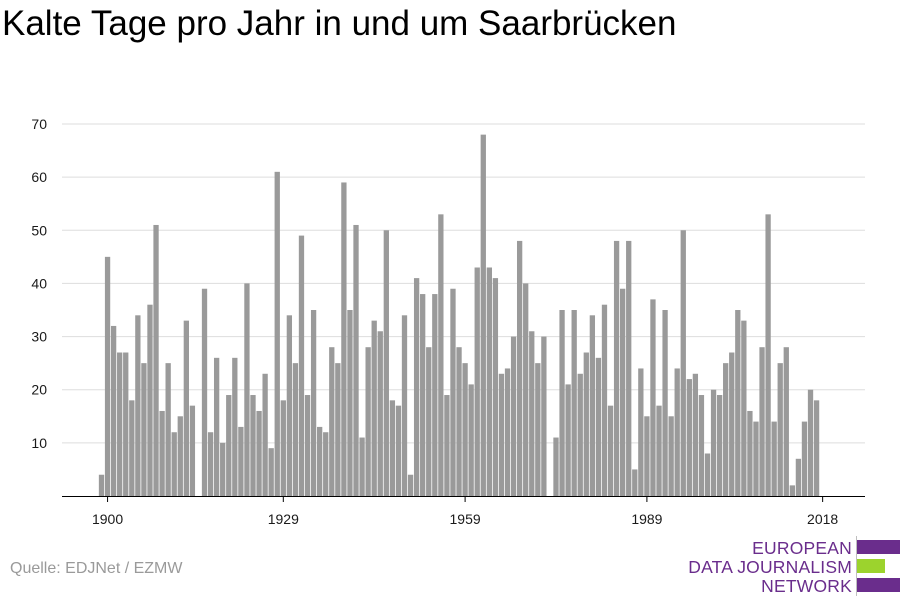 Image resolution: width=900 pixels, height=600 pixels. Describe the element at coordinates (719, 445) in the screenshot. I see `bar-2001` at that location.